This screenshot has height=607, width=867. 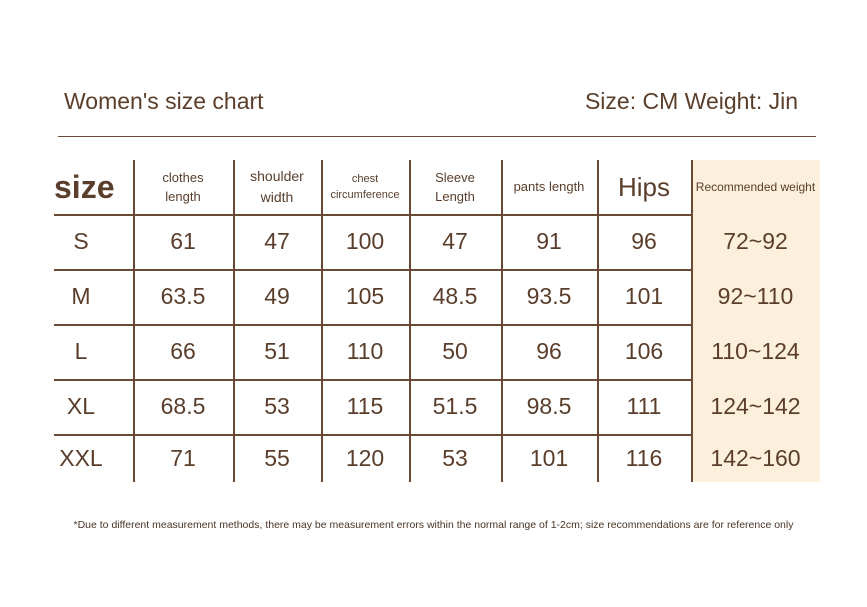 What do you see at coordinates (365, 241) in the screenshot?
I see `table-cell: 100` at bounding box center [365, 241].